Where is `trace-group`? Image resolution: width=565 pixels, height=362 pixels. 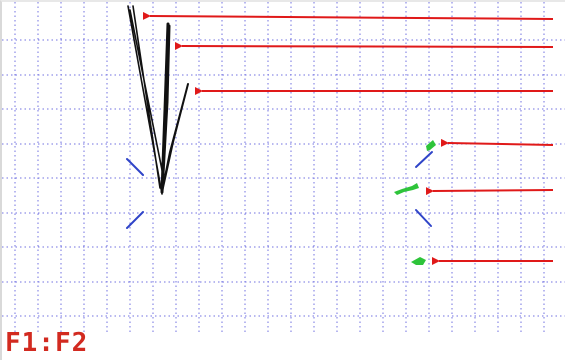
trace-group is located at coordinates (158, 100).